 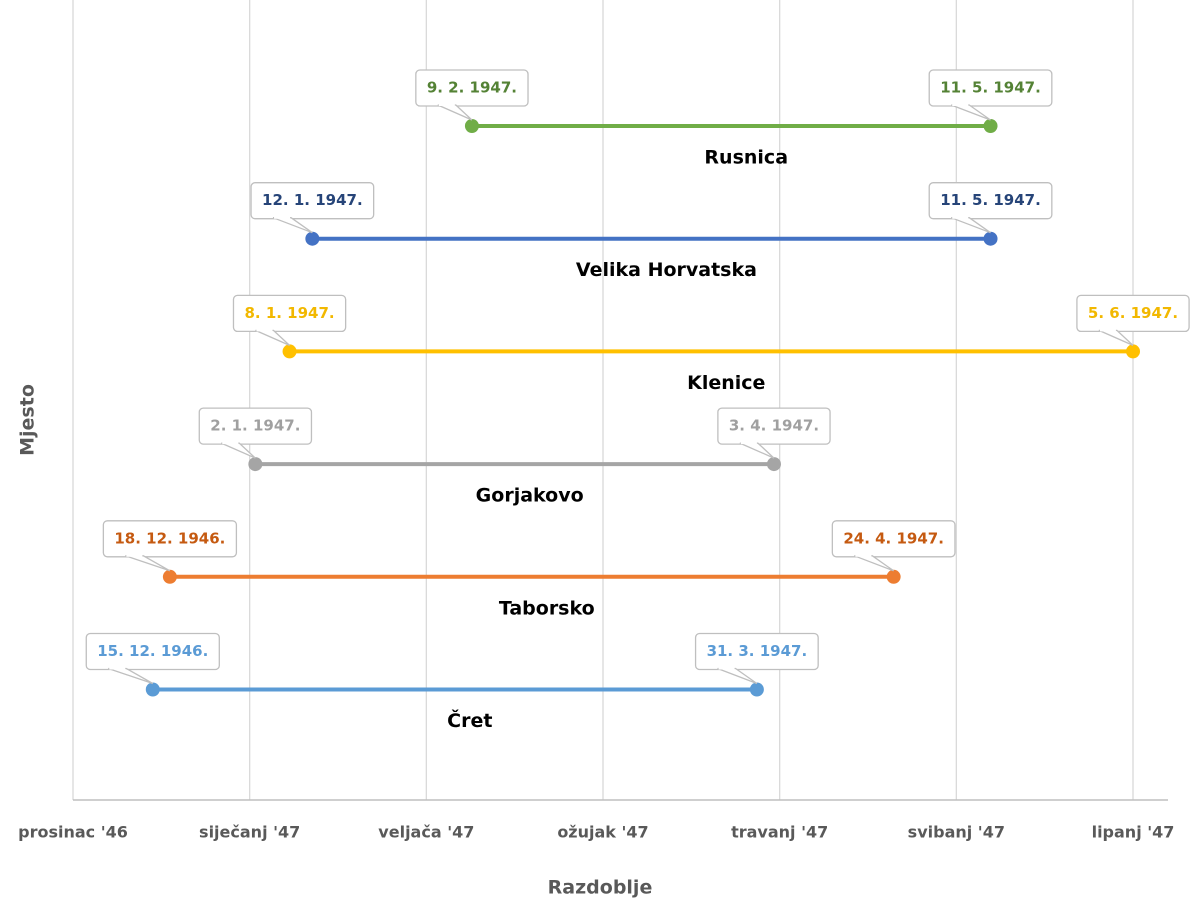 I want to click on data-label: 15. 12. 1946., so click(x=152, y=651).